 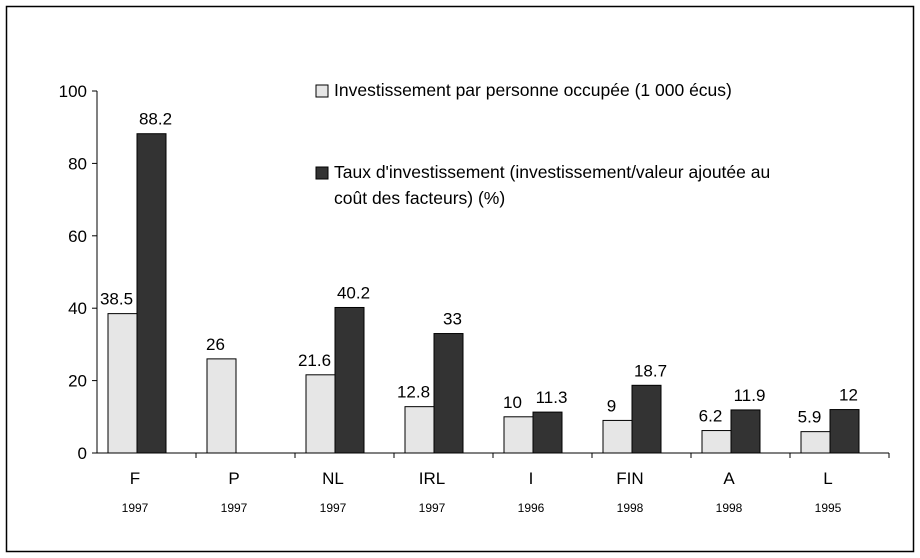 I want to click on x-tick-label: P, so click(x=233, y=478).